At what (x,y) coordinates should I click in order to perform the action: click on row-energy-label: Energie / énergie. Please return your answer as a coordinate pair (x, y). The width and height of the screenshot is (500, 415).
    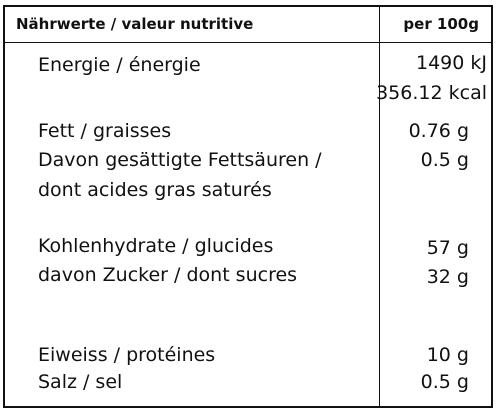
    Looking at the image, I should click on (119, 65).